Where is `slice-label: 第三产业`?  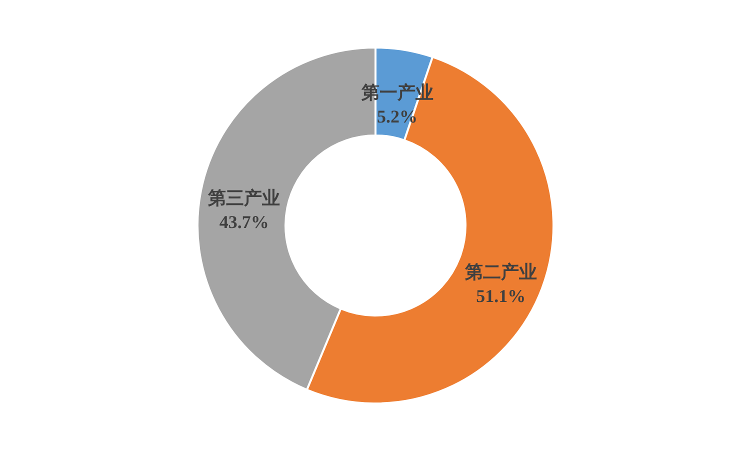
slice-label: 第三产业 is located at coordinates (243, 198).